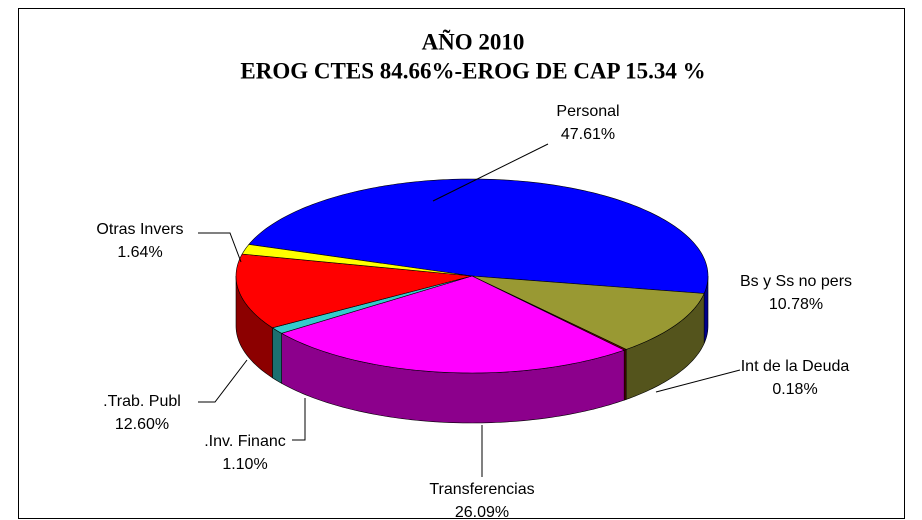 The image size is (922, 520). What do you see at coordinates (587, 111) in the screenshot?
I see `category-label: Personal` at bounding box center [587, 111].